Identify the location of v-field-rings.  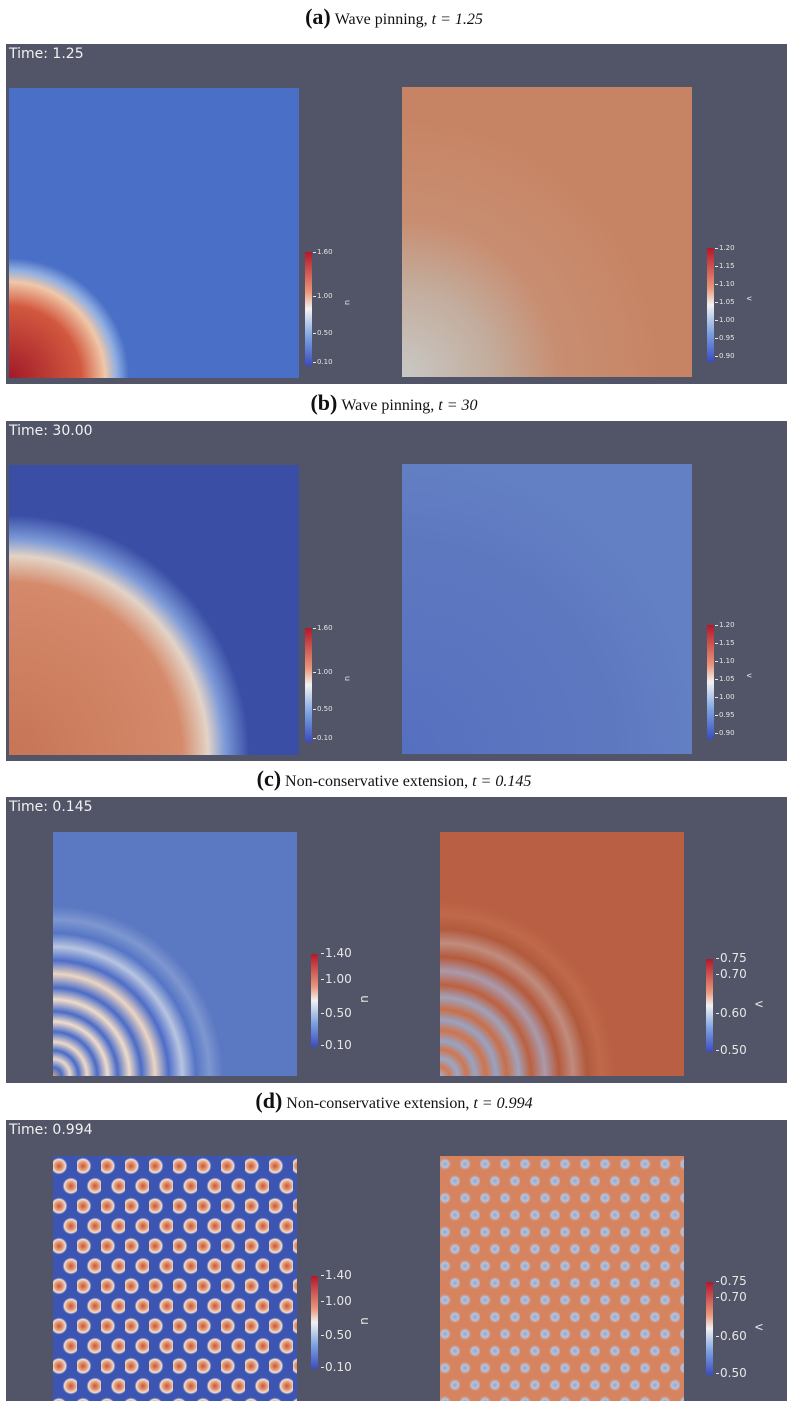
(562, 954).